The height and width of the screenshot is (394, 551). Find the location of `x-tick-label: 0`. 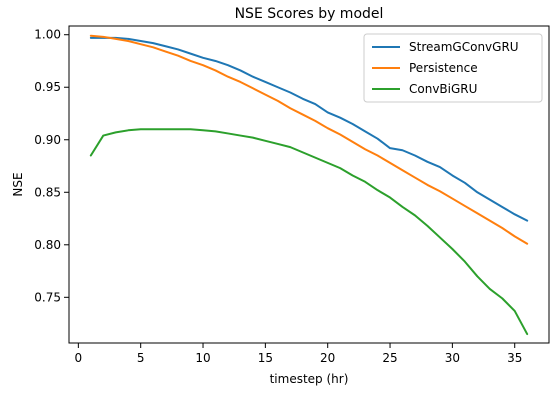

x-tick-label: 0 is located at coordinates (79, 358).